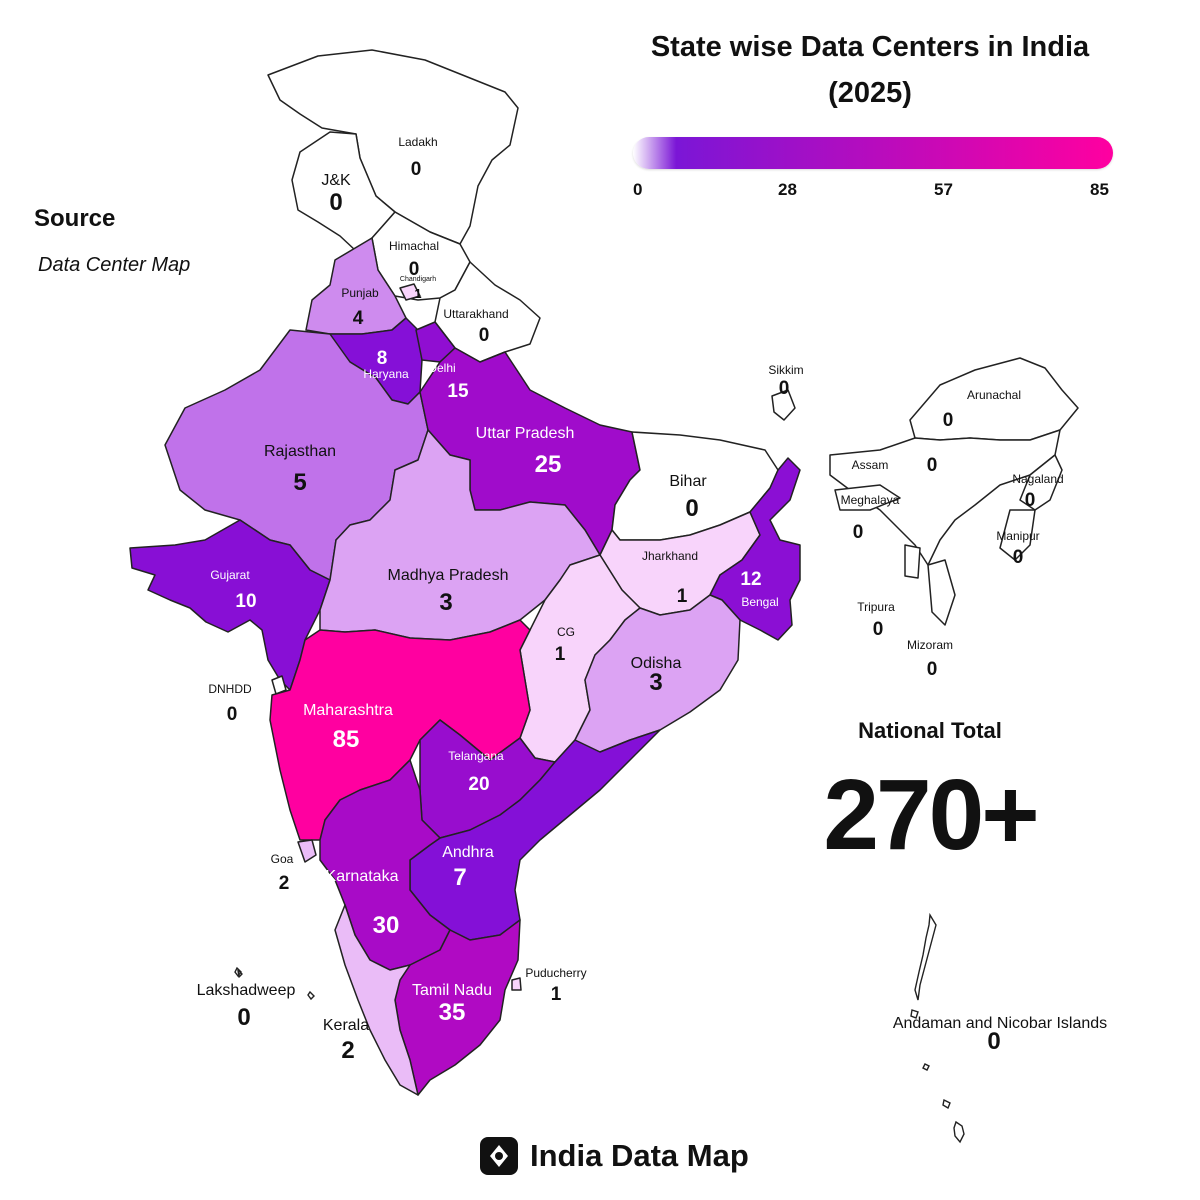 The height and width of the screenshot is (1200, 1200). I want to click on region-value-himachal: 0, so click(414, 269).